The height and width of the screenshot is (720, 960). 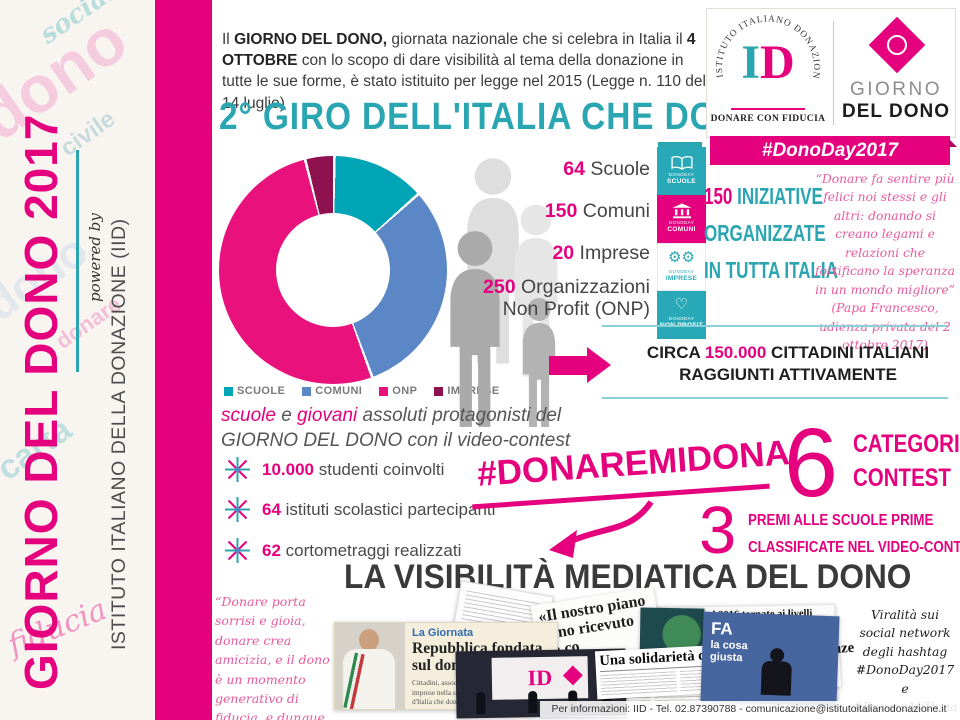 I want to click on book-icon, so click(x=681, y=161).